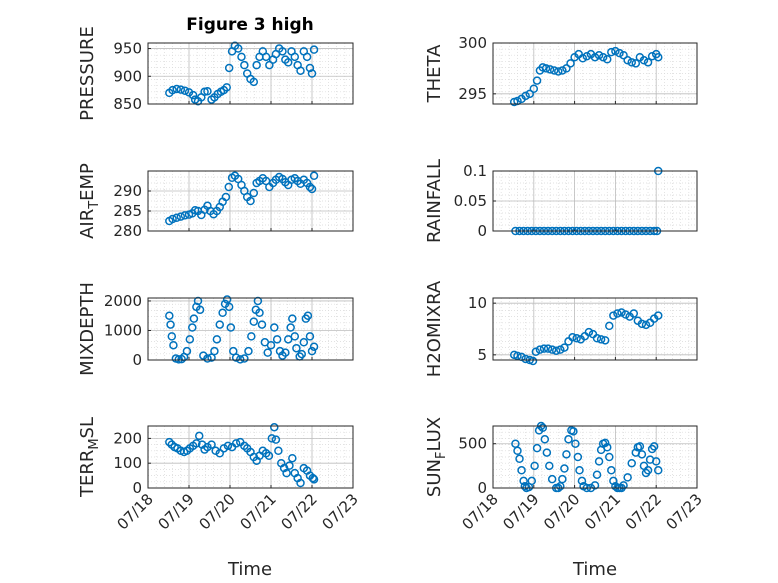 The image size is (778, 583). What do you see at coordinates (127, 463) in the screenshot?
I see `y-tick-label: 100` at bounding box center [127, 463].